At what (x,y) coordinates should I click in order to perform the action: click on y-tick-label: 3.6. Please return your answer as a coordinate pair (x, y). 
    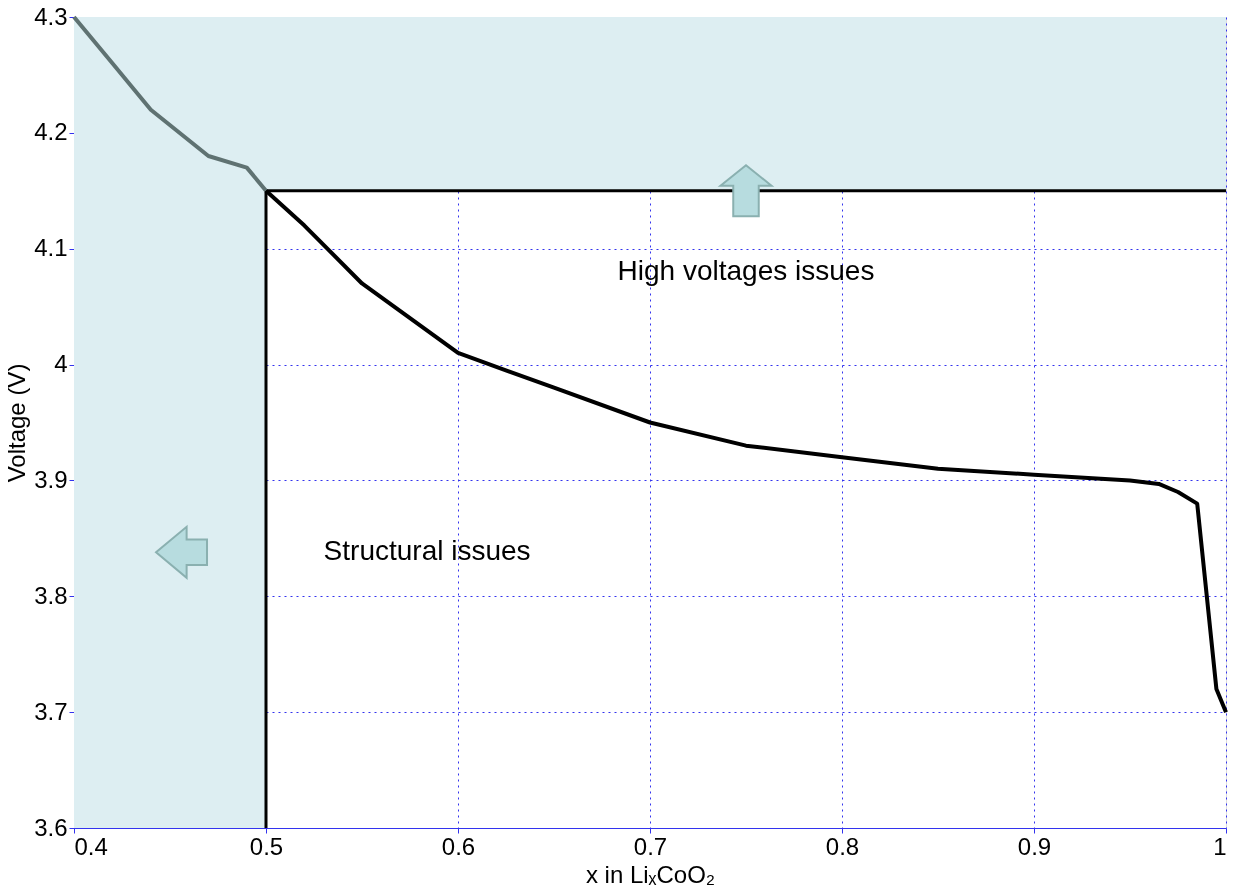
    Looking at the image, I should click on (51, 827).